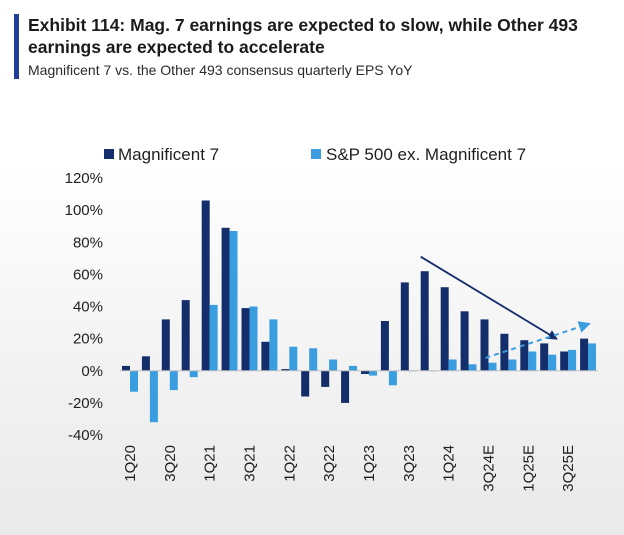 The height and width of the screenshot is (535, 624). What do you see at coordinates (373, 373) in the screenshot?
I see `bar-sp500-ex-mag7-1q23` at bounding box center [373, 373].